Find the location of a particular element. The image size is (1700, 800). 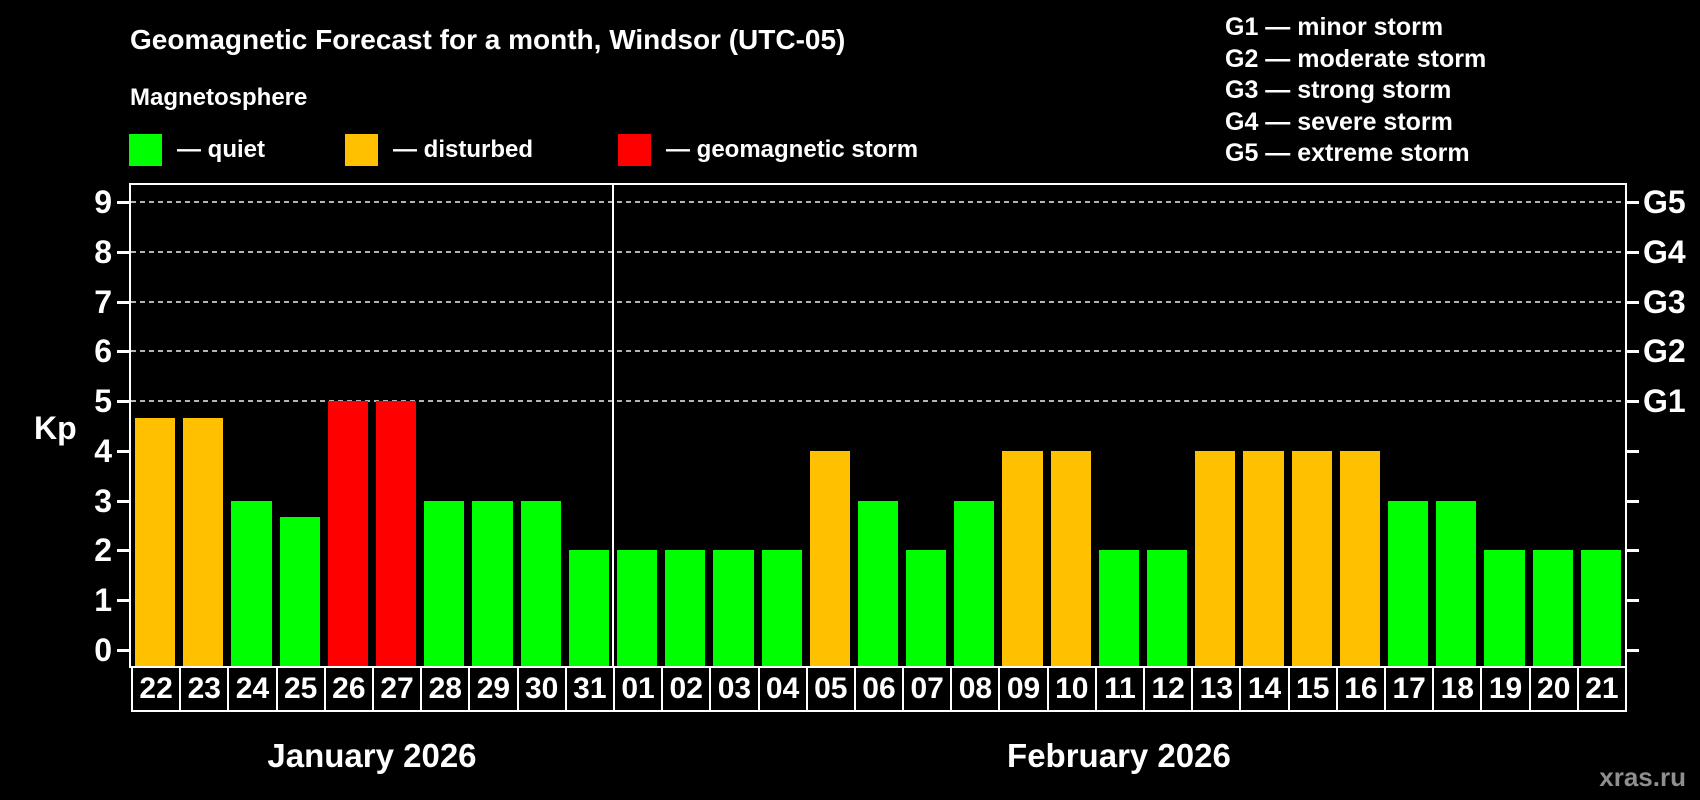

legend-item-quiet: — quiet is located at coordinates (197, 149).